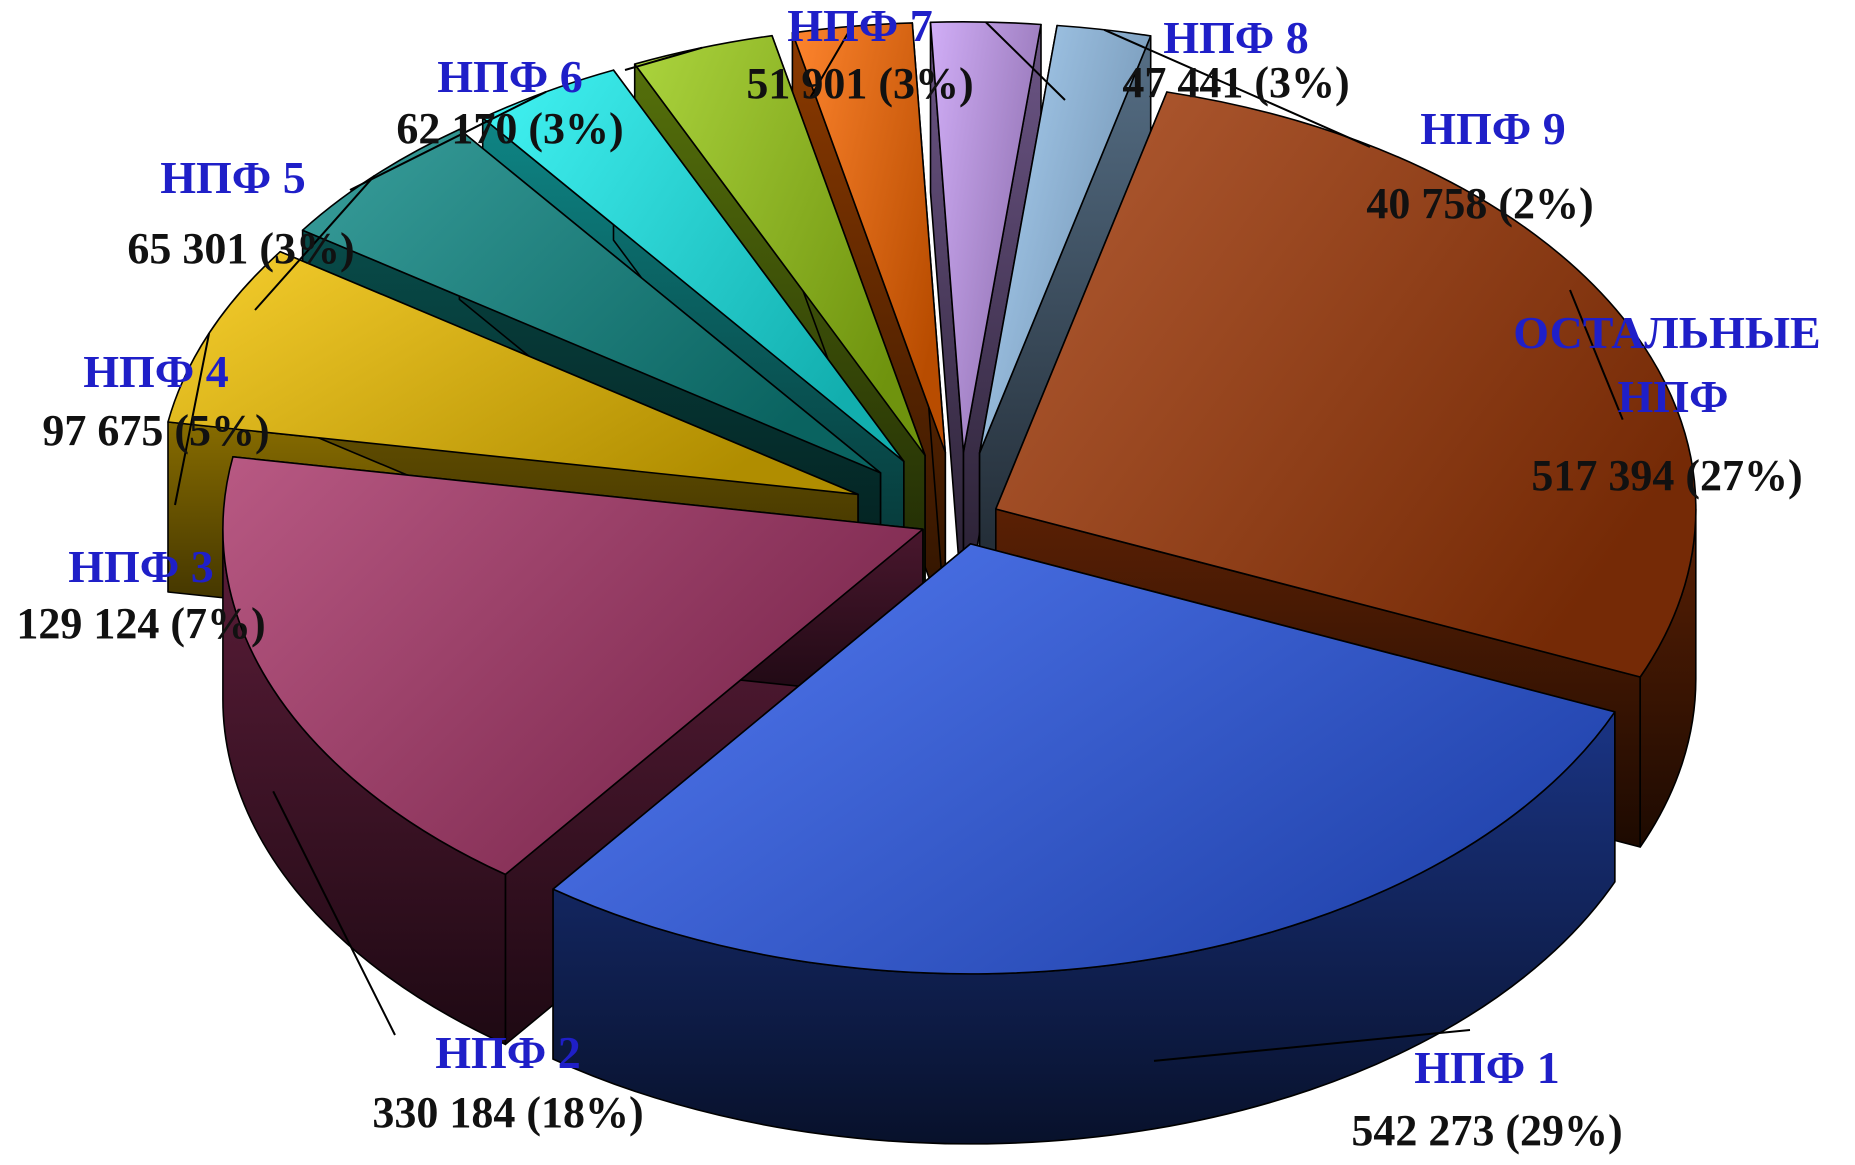 The image size is (1855, 1165). I want to click on slice-label-npf7-name: НПФ 7, so click(860, 25).